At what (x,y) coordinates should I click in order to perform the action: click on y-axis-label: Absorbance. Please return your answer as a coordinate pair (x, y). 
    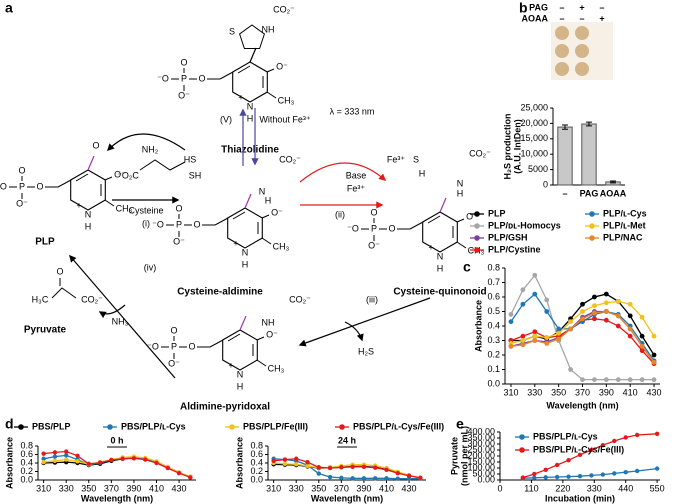
    Looking at the image, I should click on (478, 326).